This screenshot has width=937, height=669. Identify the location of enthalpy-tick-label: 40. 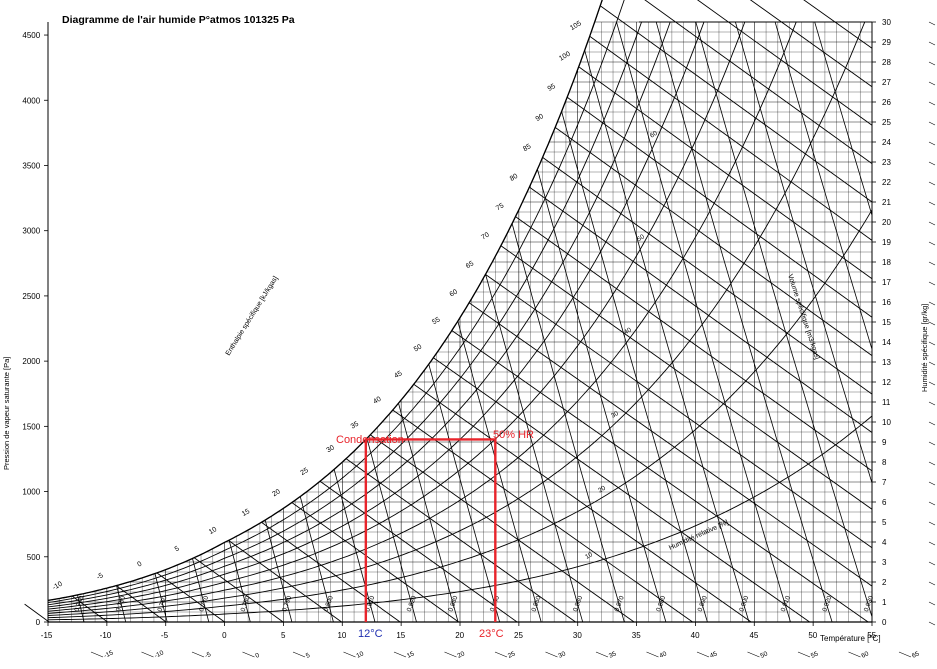
(377, 401).